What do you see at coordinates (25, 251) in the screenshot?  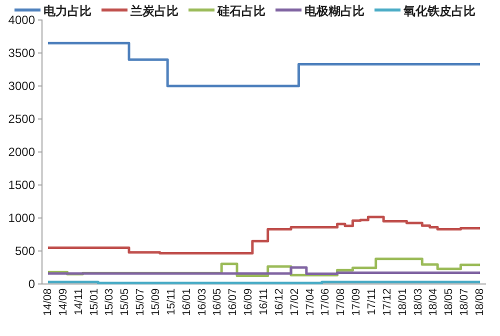 I see `y-tick-label: 500` at bounding box center [25, 251].